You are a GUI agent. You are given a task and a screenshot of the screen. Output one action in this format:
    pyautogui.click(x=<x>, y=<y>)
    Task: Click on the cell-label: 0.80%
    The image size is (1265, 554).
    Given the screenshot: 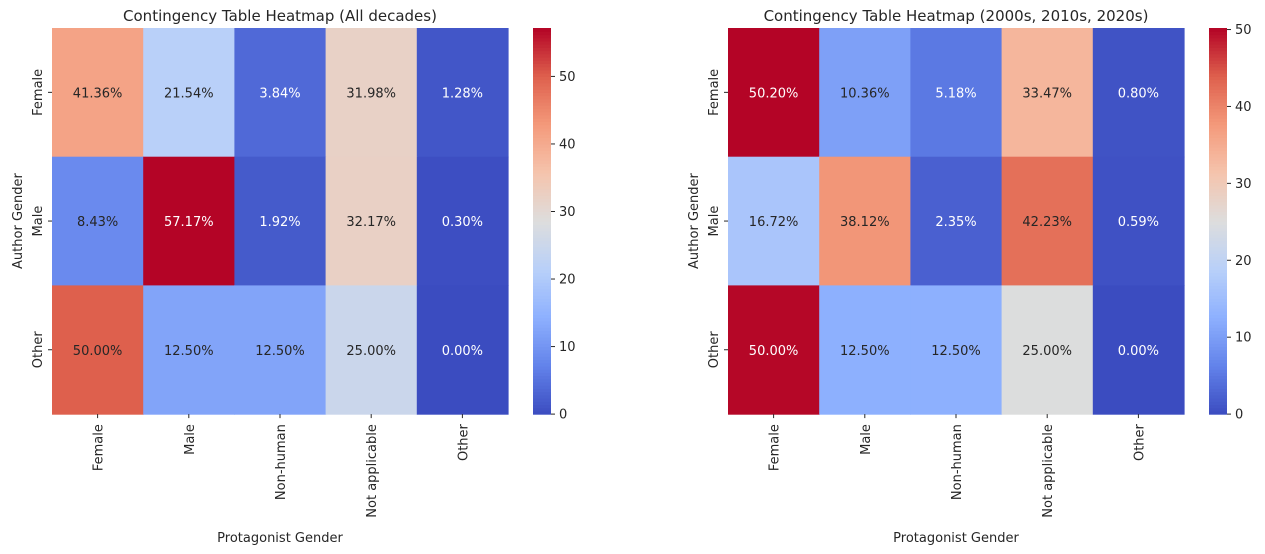 What is the action you would take?
    pyautogui.click(x=1138, y=93)
    